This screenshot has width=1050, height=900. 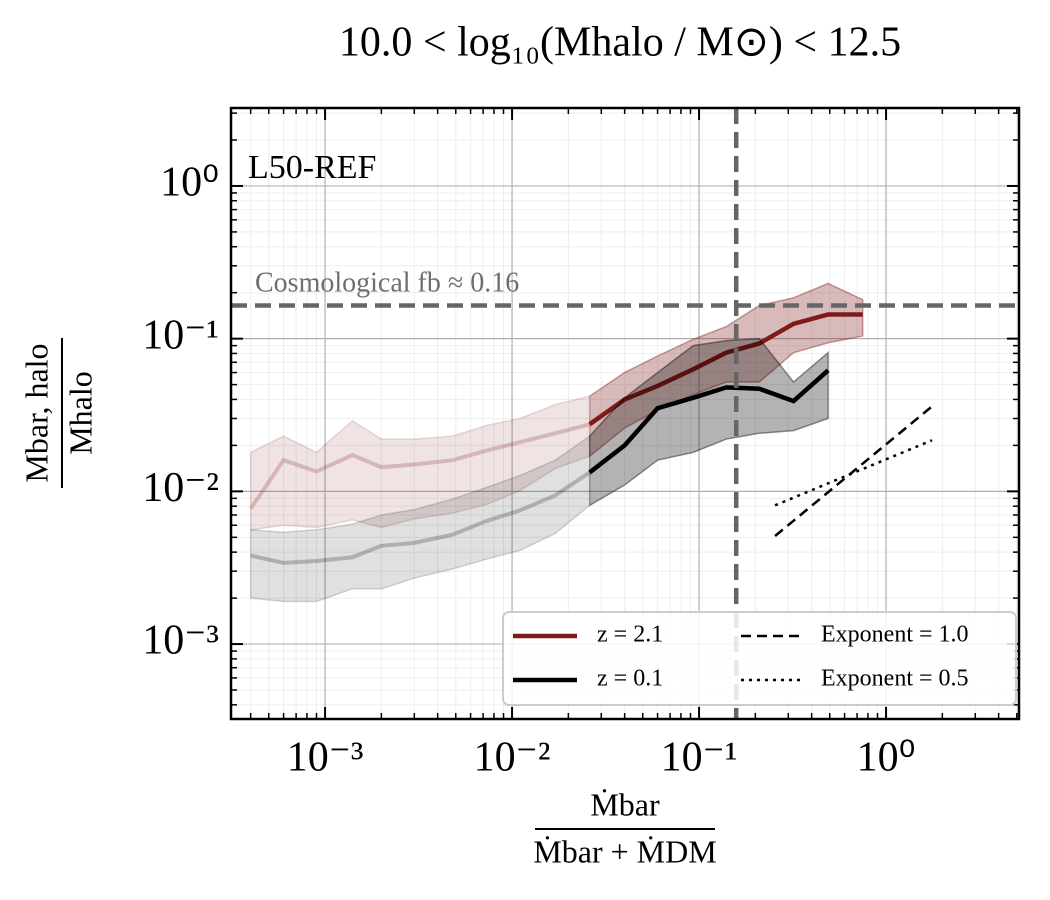 What do you see at coordinates (180, 335) in the screenshot?
I see `y-tick-label: 10⁻¹` at bounding box center [180, 335].